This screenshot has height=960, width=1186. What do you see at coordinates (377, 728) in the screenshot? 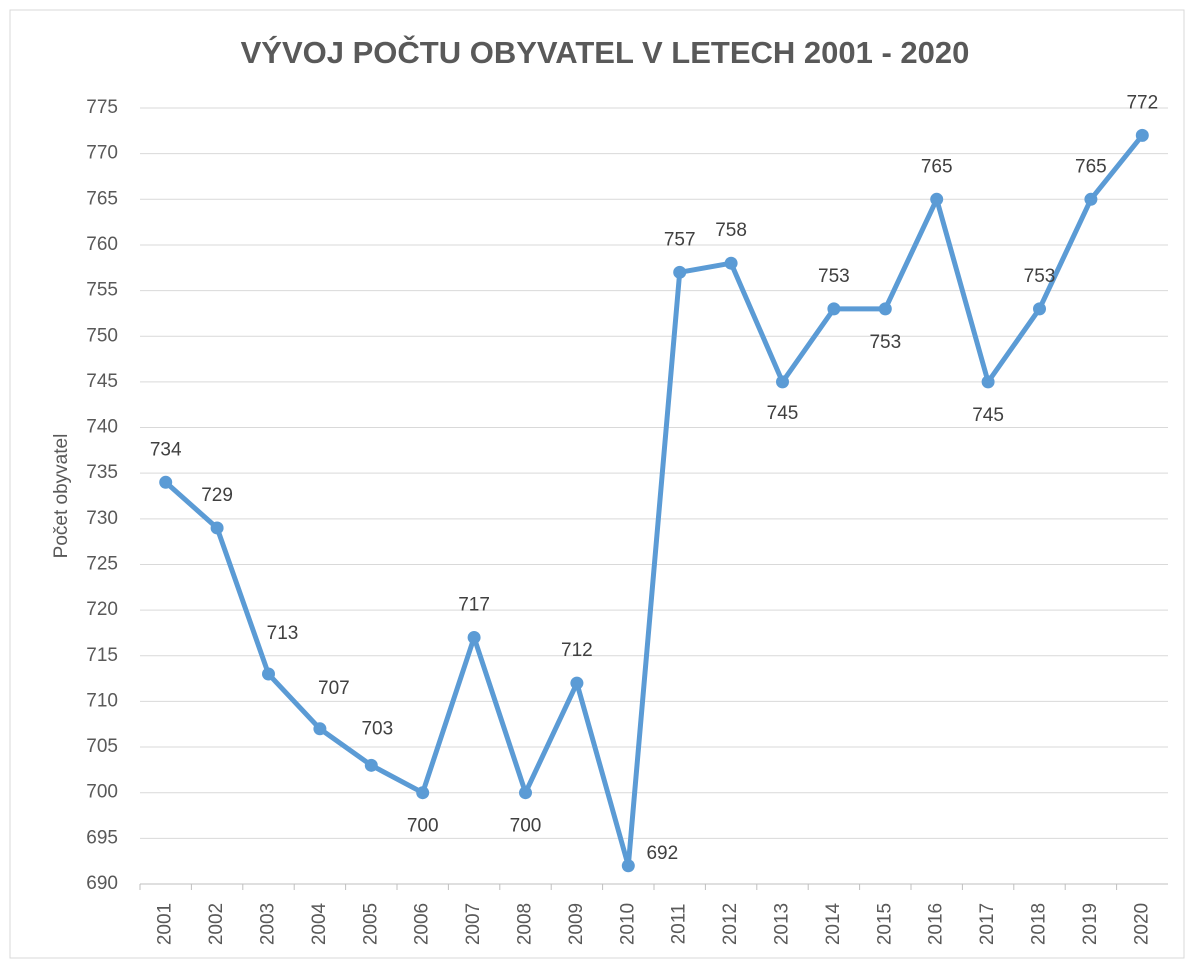
I see `data-label: 703` at bounding box center [377, 728].